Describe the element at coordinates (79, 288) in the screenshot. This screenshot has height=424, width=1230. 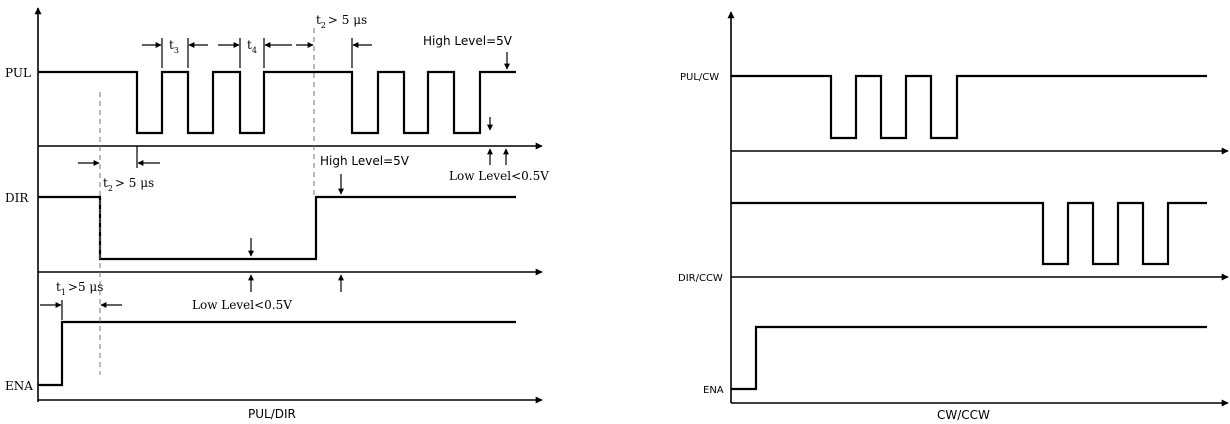
I see `svg-text:t1>5 μs: t1 >5 μs` at that location.